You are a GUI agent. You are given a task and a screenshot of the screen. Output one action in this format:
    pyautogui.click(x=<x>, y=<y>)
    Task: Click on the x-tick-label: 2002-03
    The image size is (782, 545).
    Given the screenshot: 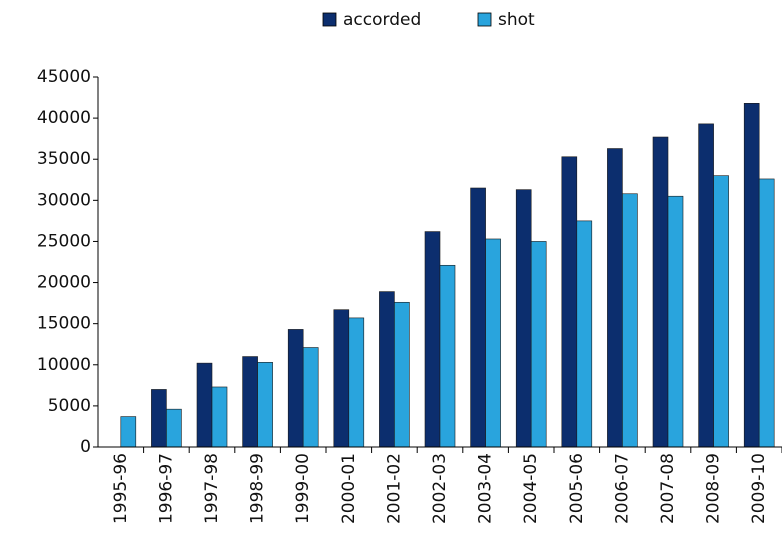 What is the action you would take?
    pyautogui.click(x=440, y=488)
    